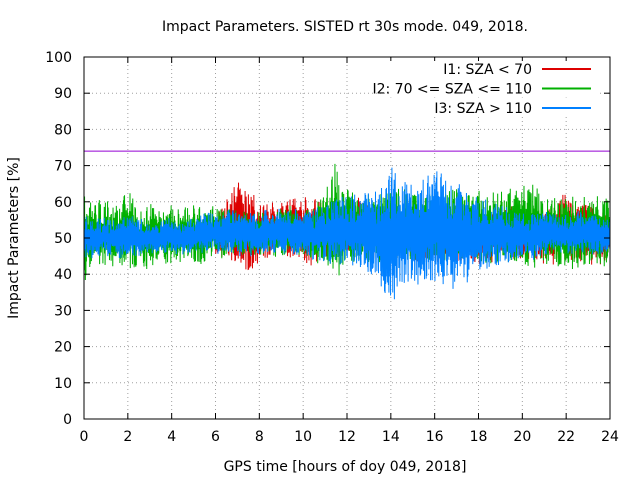  What do you see at coordinates (566, 437) in the screenshot?
I see `x-tick-label: 22` at bounding box center [566, 437].